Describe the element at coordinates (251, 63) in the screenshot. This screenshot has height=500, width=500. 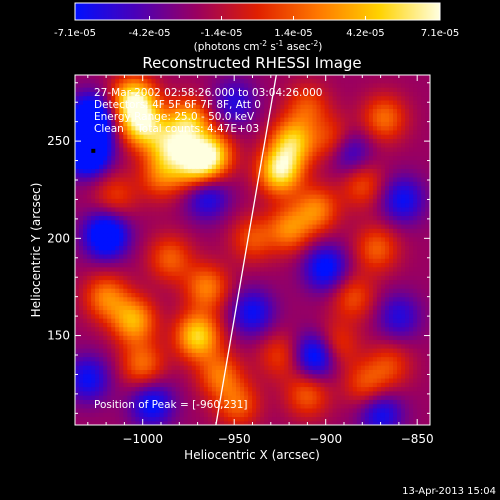
I see `chart-title: Reconstructed RHESSI Image` at that location.